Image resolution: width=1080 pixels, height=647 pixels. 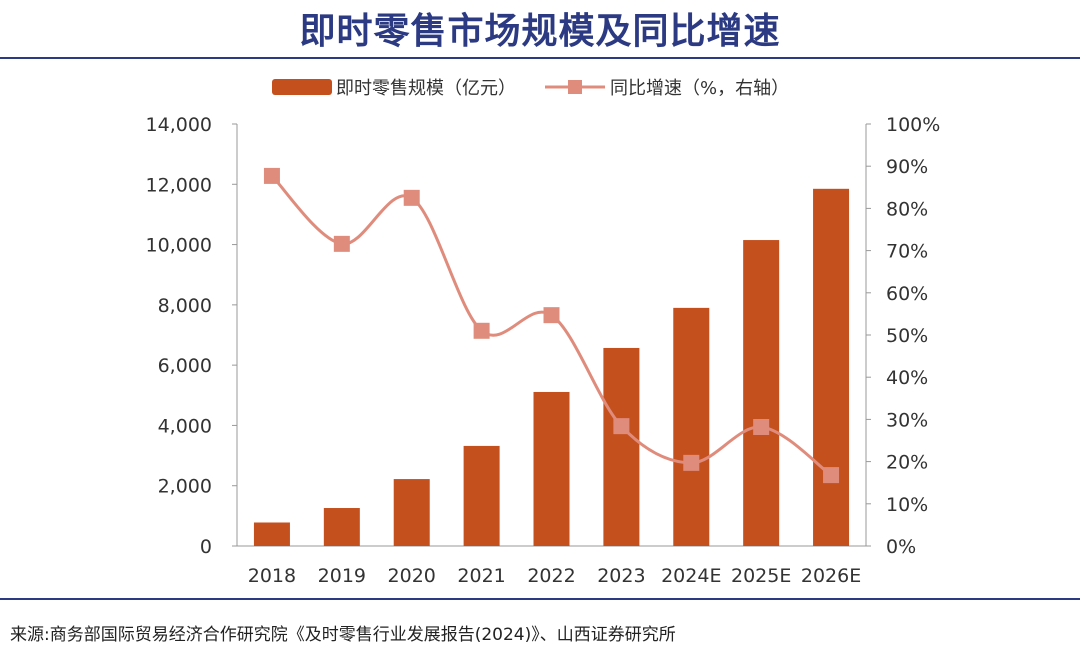 I want to click on x-tick-label: 2019, so click(x=342, y=576).